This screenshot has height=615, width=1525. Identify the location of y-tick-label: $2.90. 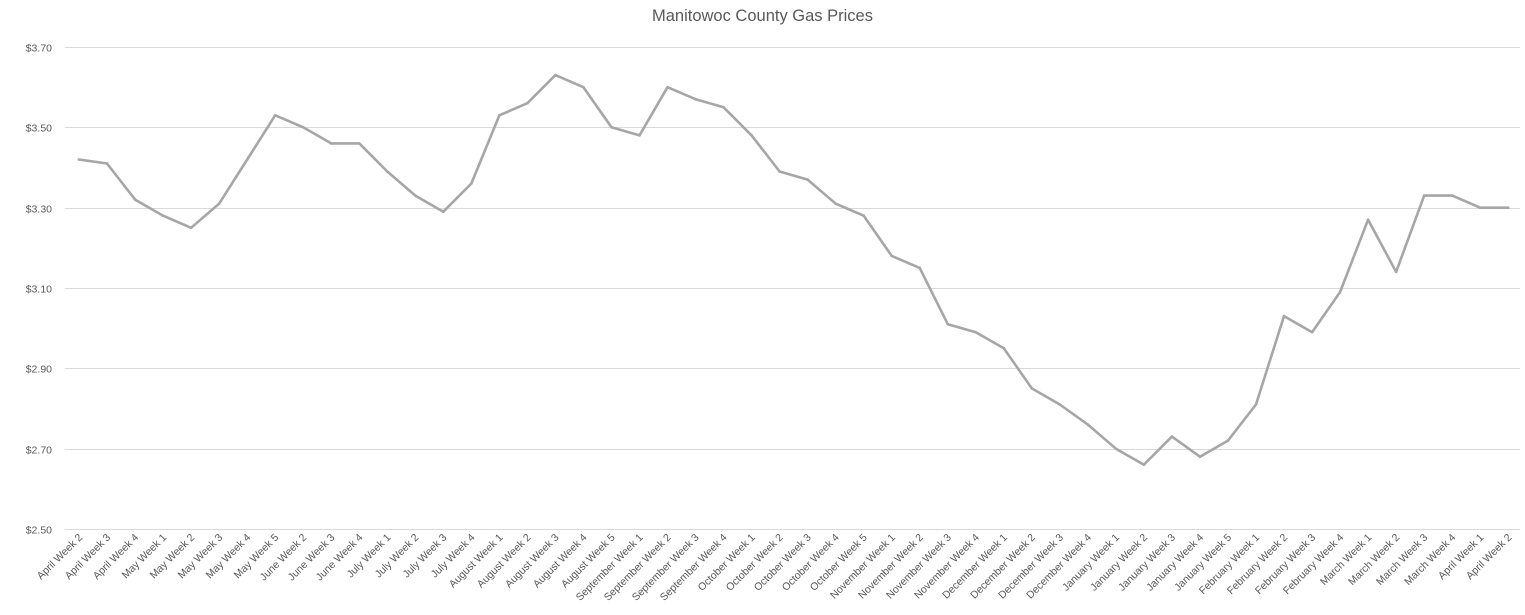
(39, 370).